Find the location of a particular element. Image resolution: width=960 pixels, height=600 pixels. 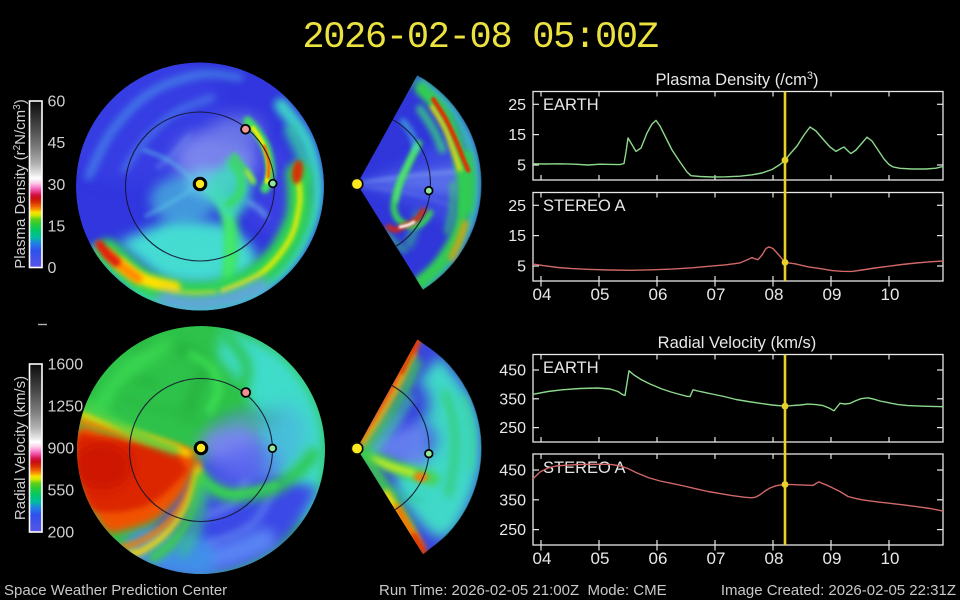

svg-text: 1600 is located at coordinates (66, 365).